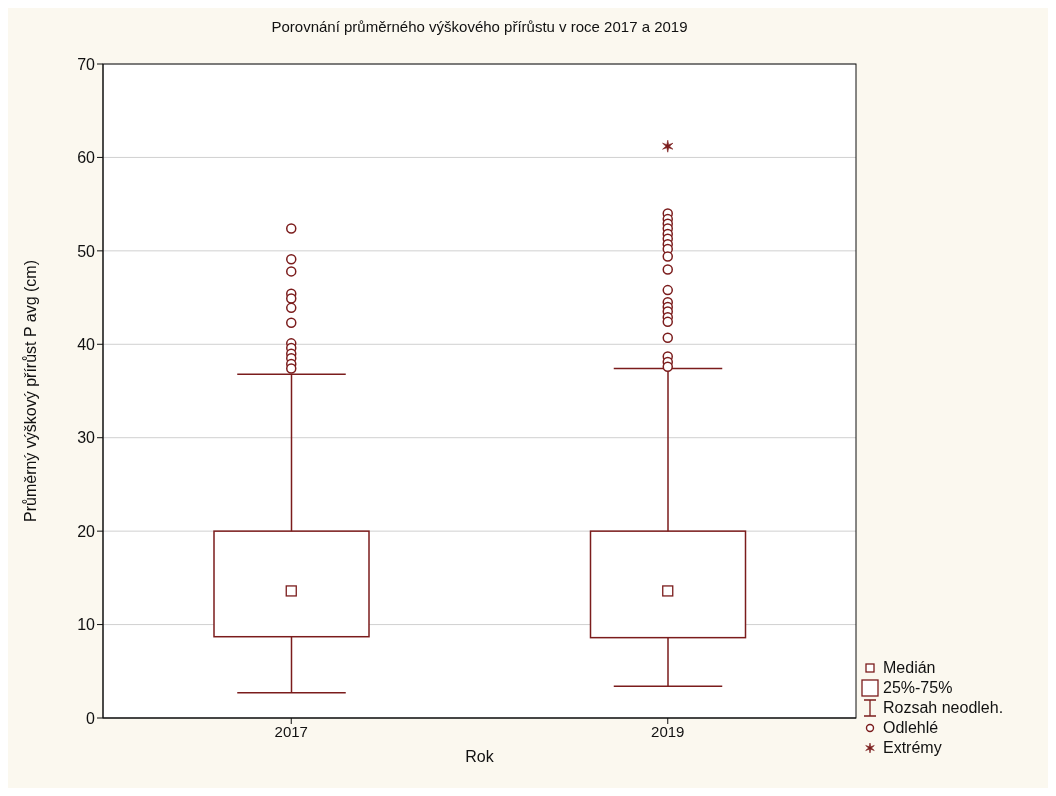 The width and height of the screenshot is (1056, 796). What do you see at coordinates (91, 718) in the screenshot?
I see `y-tick-label: 0` at bounding box center [91, 718].